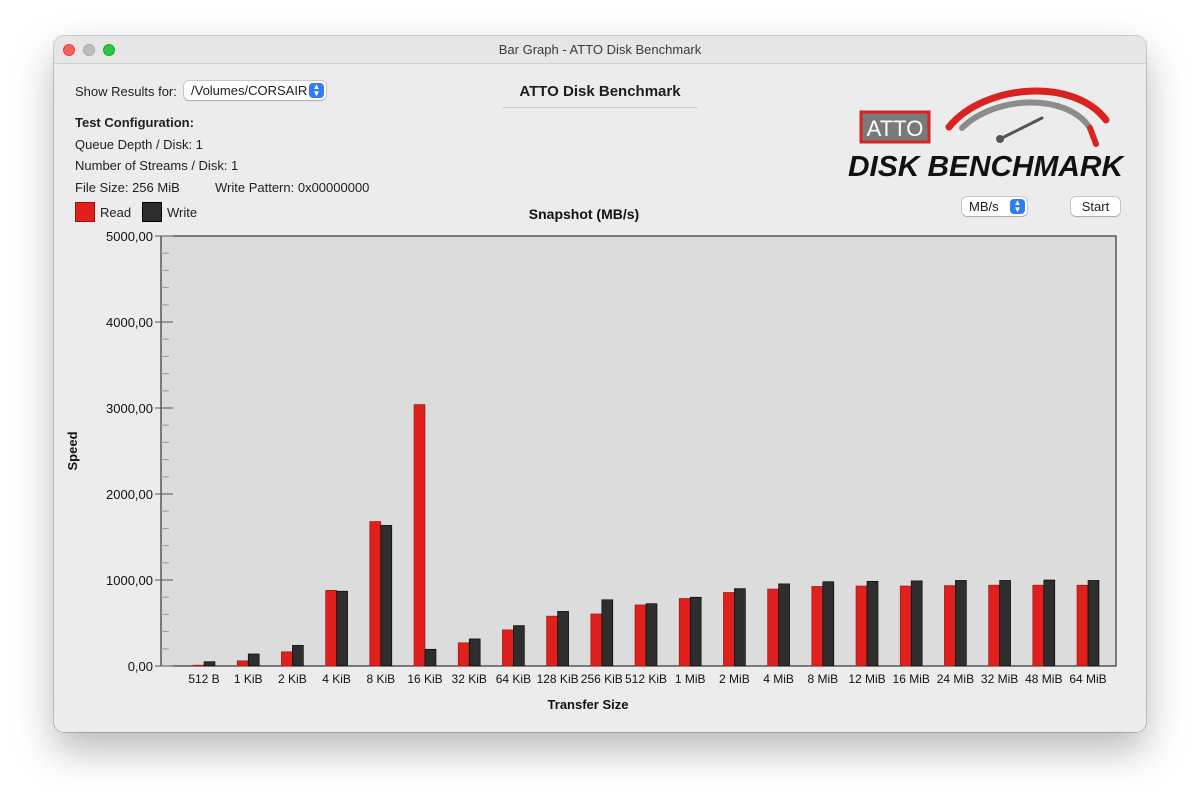  Describe the element at coordinates (375, 594) in the screenshot. I see `read-bar-8-kib` at that location.